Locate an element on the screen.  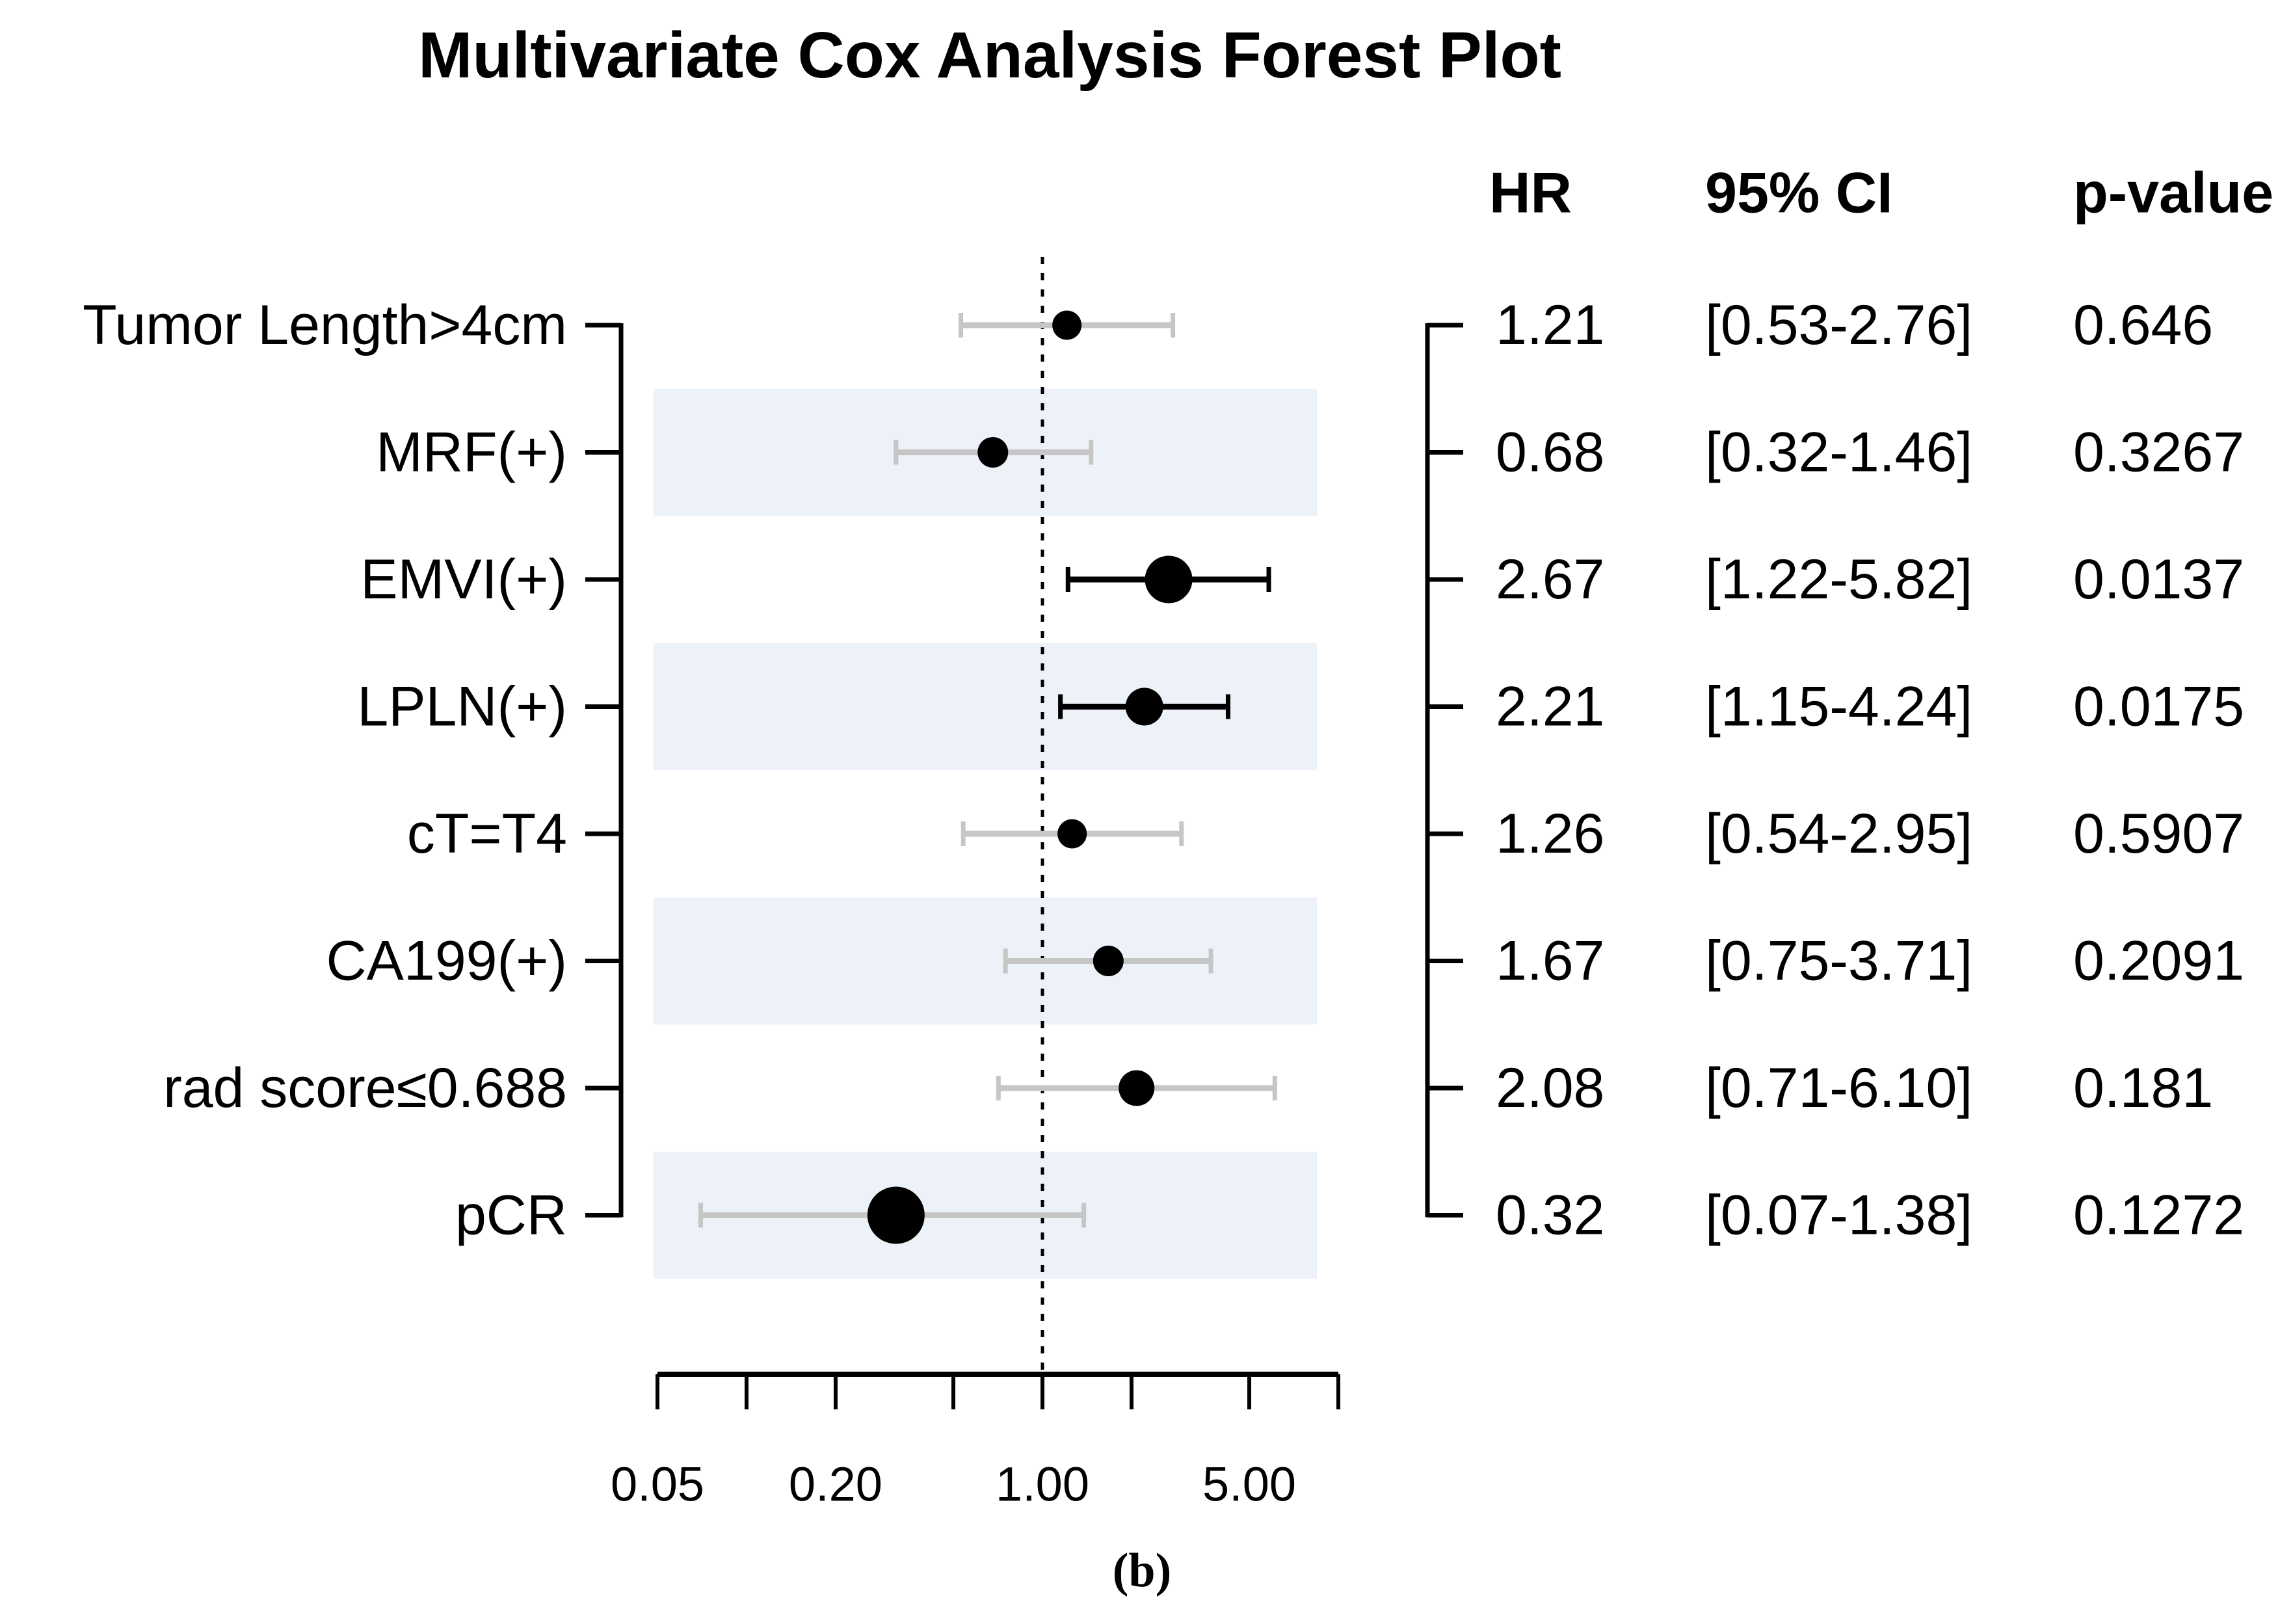
p-value: 0.2091 is located at coordinates (2158, 961).